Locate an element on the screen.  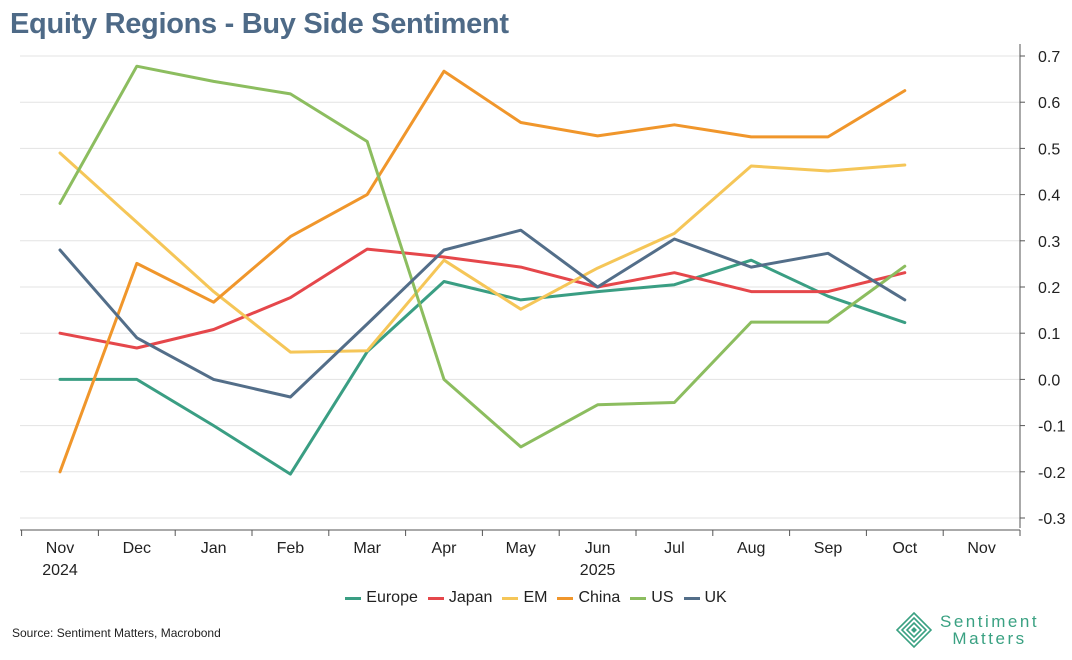
y-tick-label: 0.0 is located at coordinates (1049, 380).